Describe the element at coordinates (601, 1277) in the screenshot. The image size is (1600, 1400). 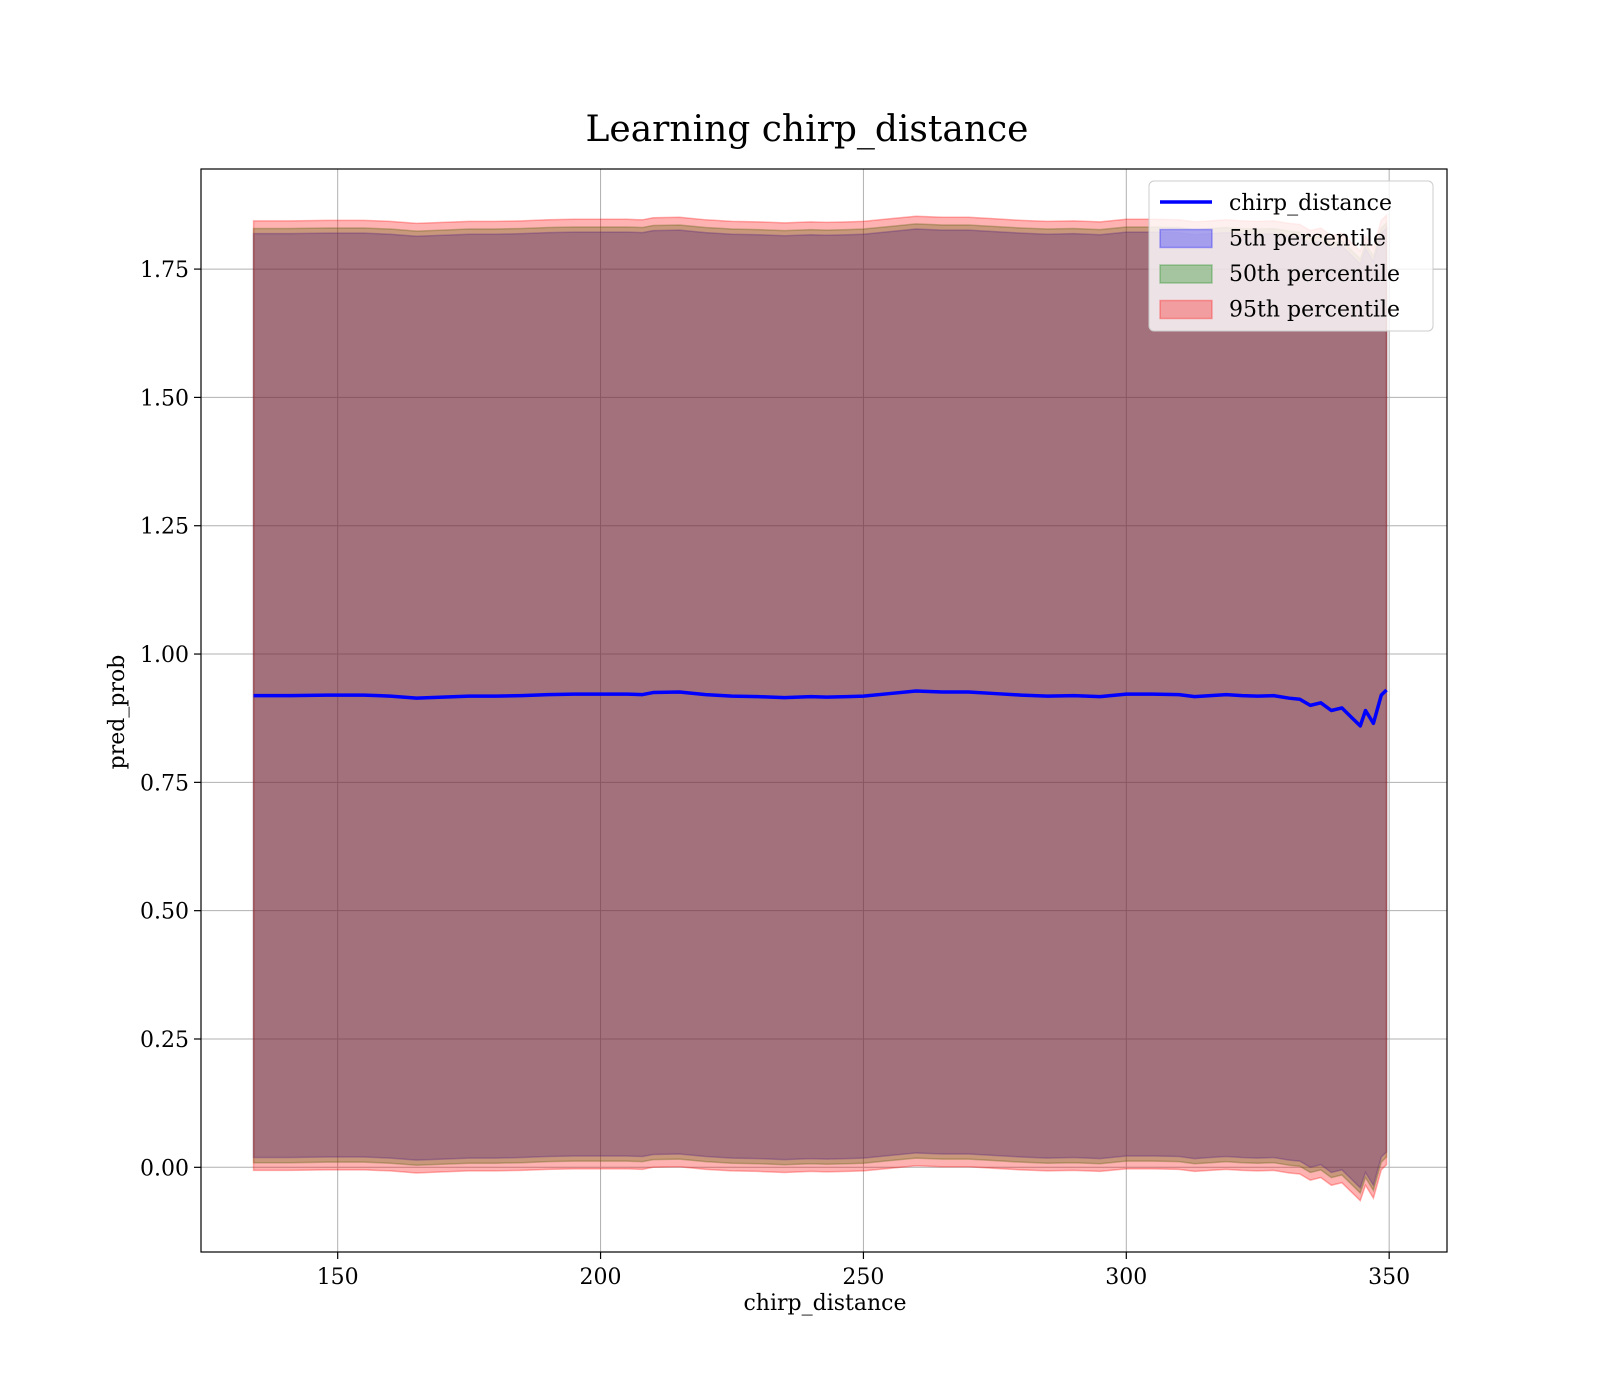
I see `x-tick-label: 200` at that location.